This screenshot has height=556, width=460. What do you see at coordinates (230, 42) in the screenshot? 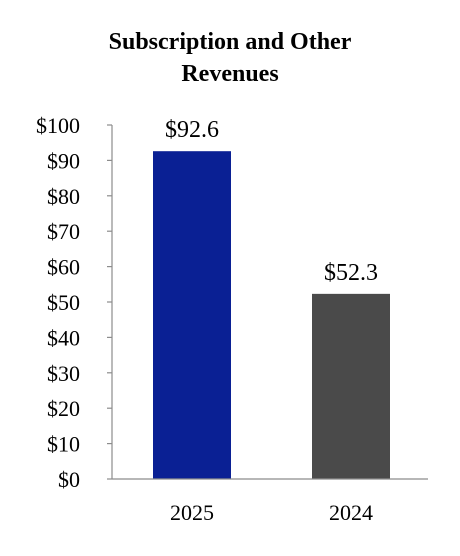
I see `chart-title-line-1: Subscription and Other` at bounding box center [230, 42].